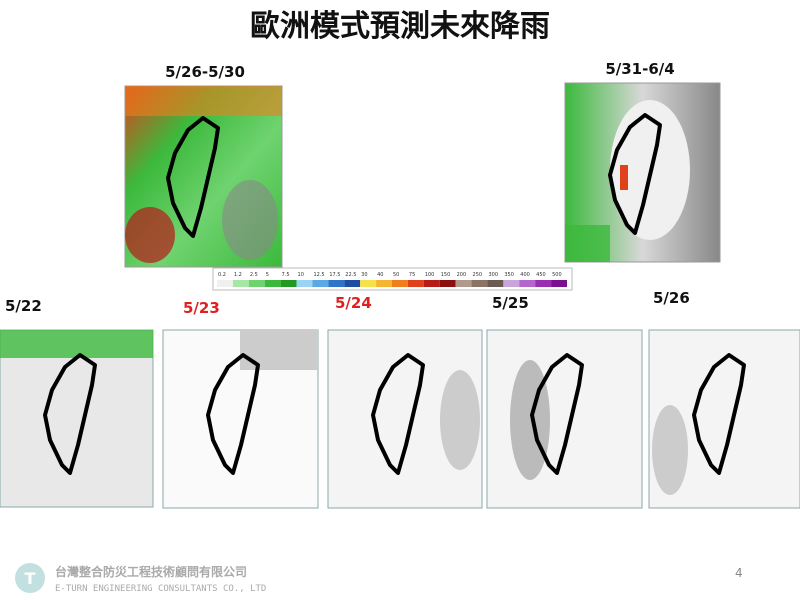 This screenshot has width=800, height=600. I want to click on colorbar-label: 2.5, so click(254, 275).